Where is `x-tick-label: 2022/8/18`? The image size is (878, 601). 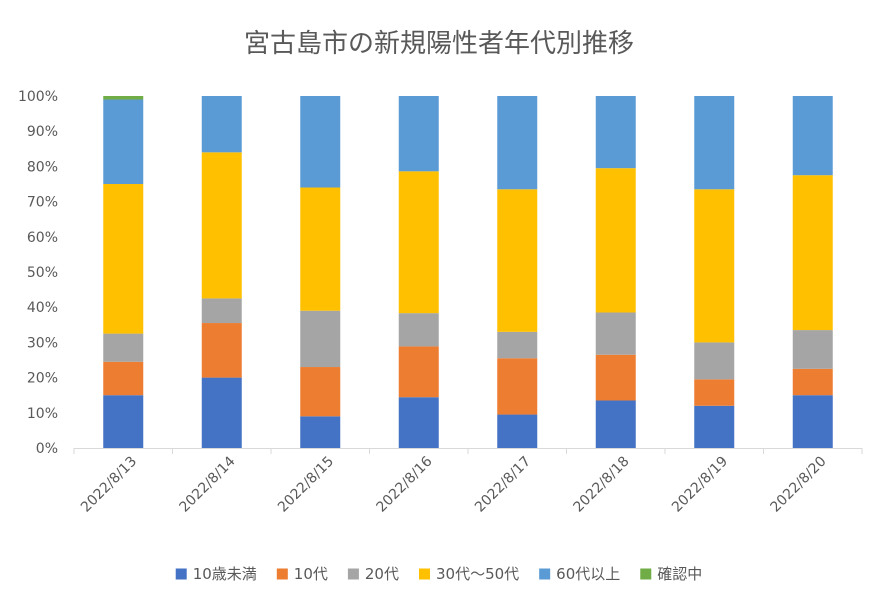
x-tick-label: 2022/8/18 is located at coordinates (601, 485).